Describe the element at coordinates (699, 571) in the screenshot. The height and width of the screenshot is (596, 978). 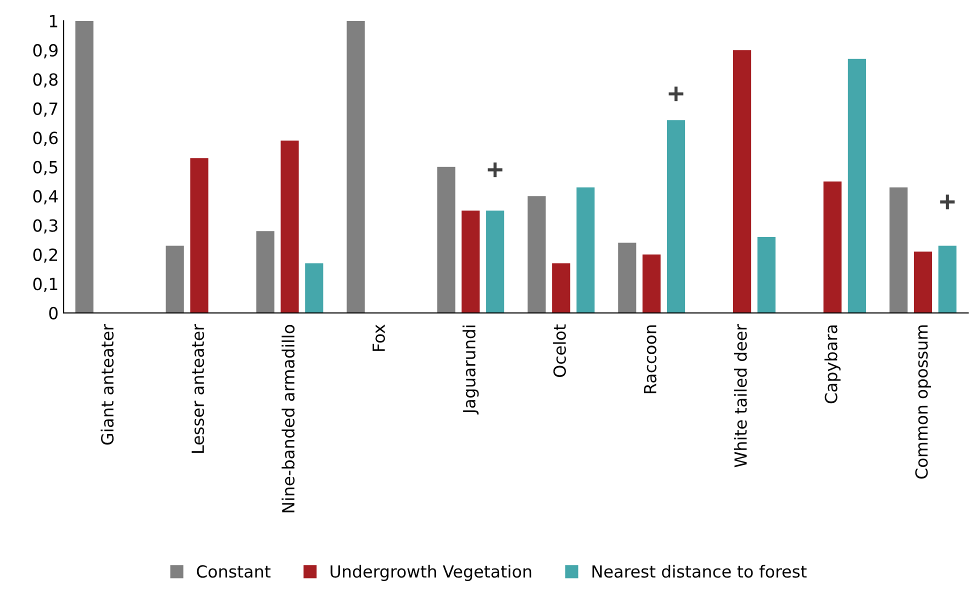
I see `legend-label: Nearest distance to forest` at that location.